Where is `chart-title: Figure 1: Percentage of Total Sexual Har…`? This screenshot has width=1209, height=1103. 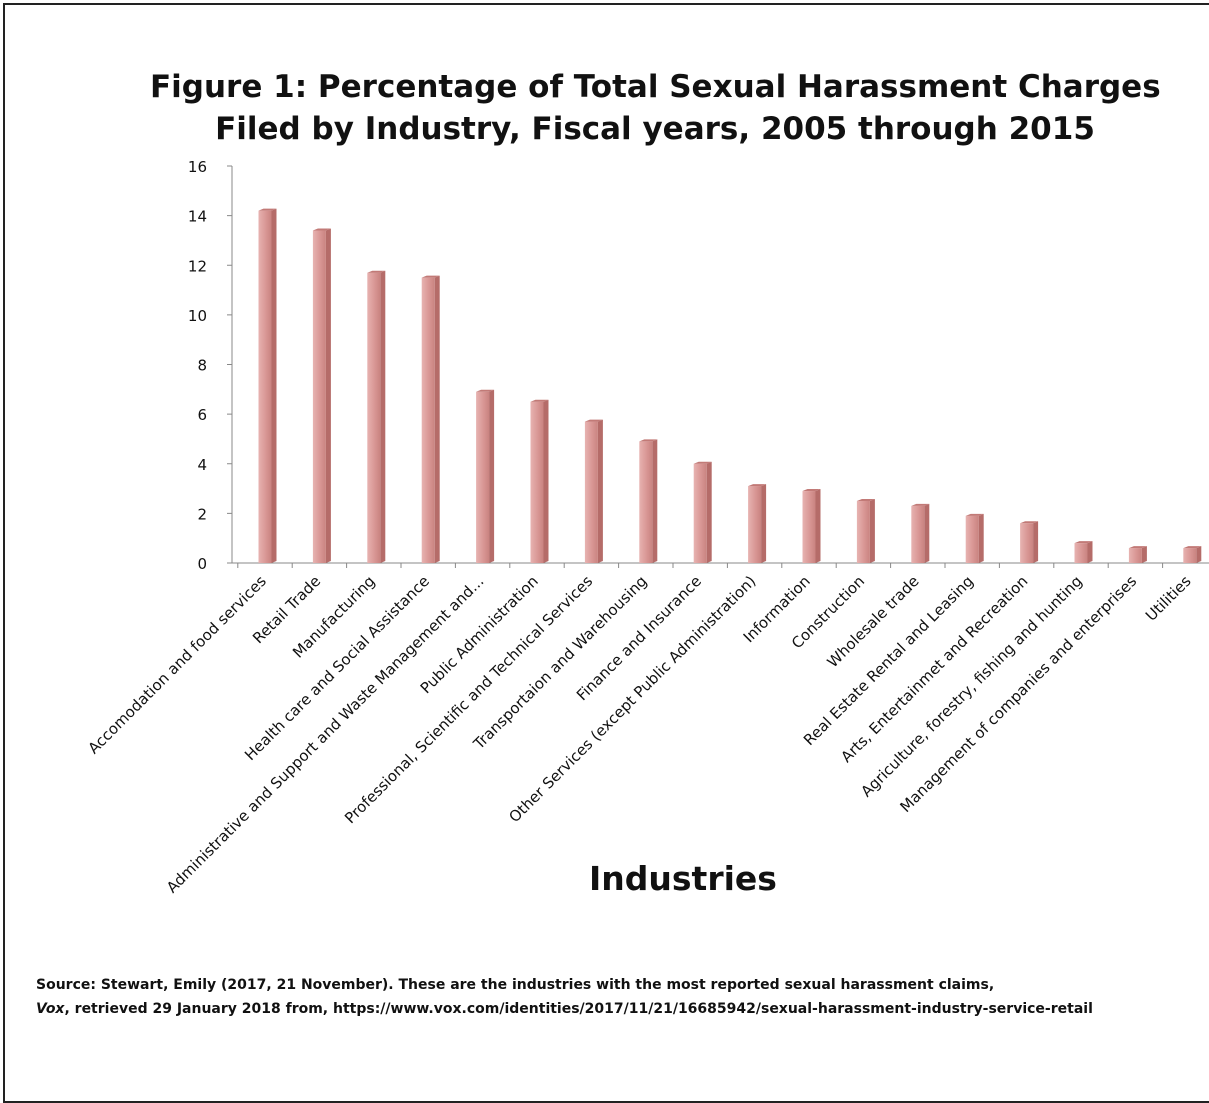 chart-title: Figure 1: Percentage of Total Sexual Har… is located at coordinates (655, 108).